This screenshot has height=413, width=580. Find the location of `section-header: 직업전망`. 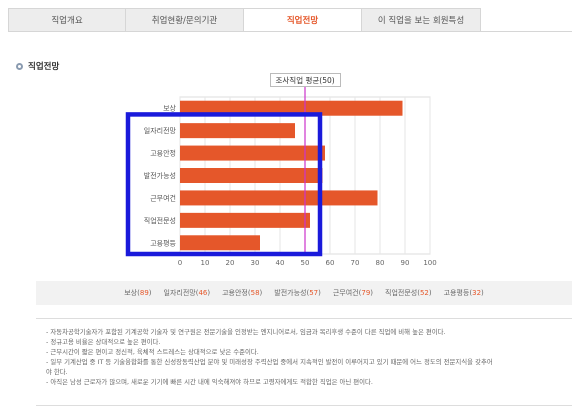

section-header: 직업전망 is located at coordinates (37, 66).